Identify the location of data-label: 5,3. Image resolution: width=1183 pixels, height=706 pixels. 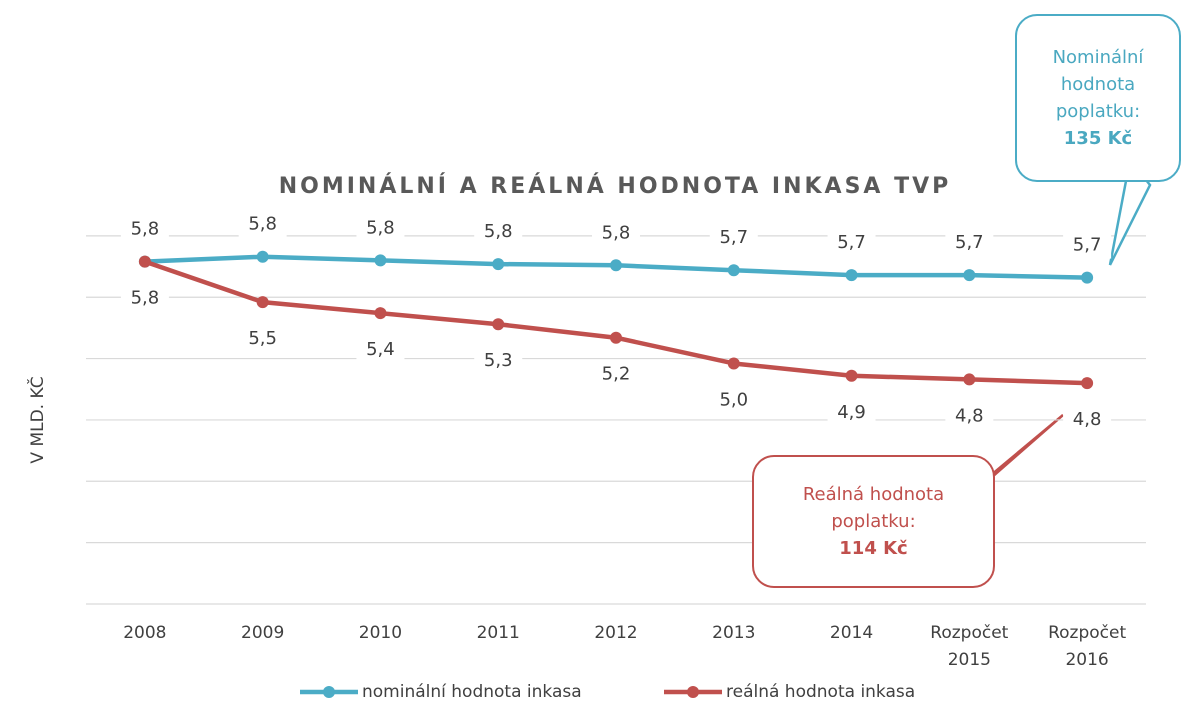
(498, 360).